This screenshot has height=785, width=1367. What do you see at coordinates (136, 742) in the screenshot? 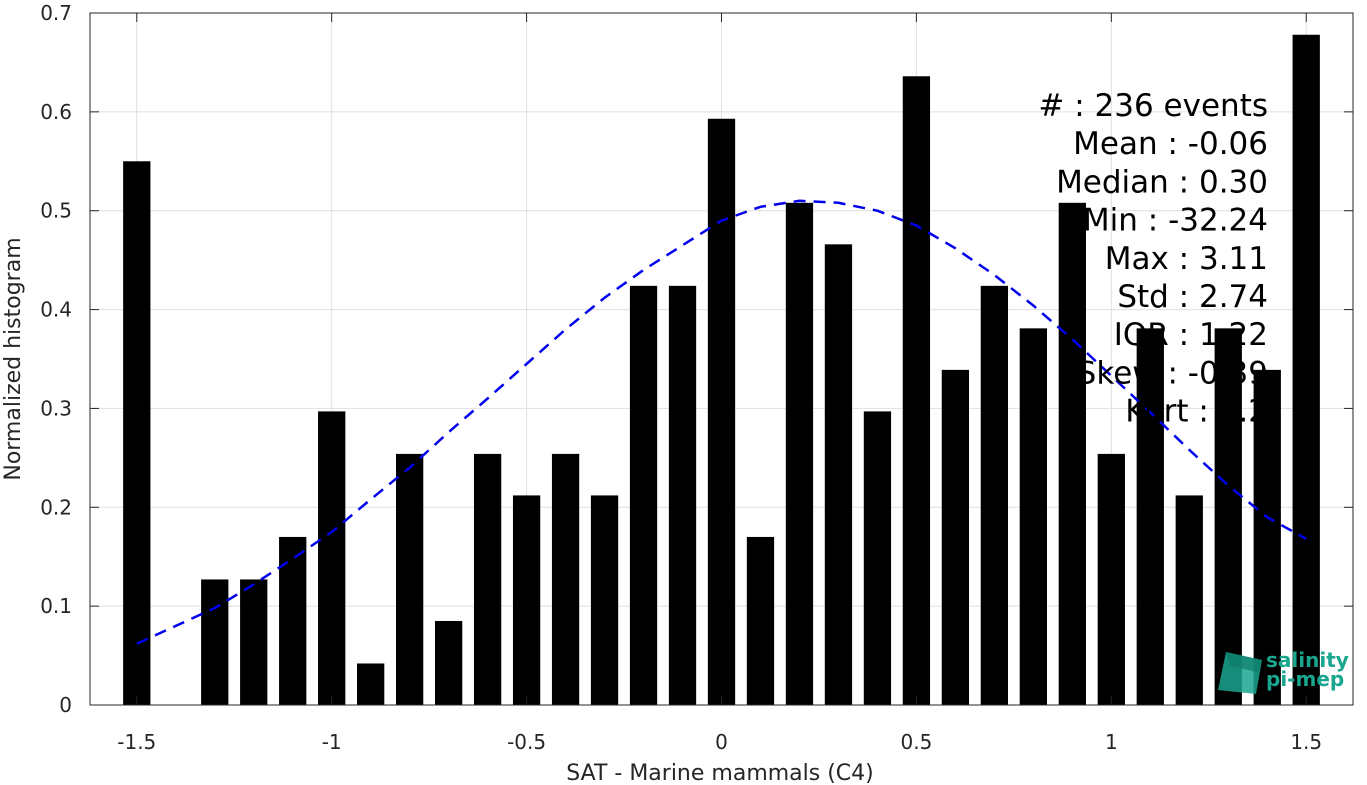
I see `x-tick-label-0: -1.5` at bounding box center [136, 742].